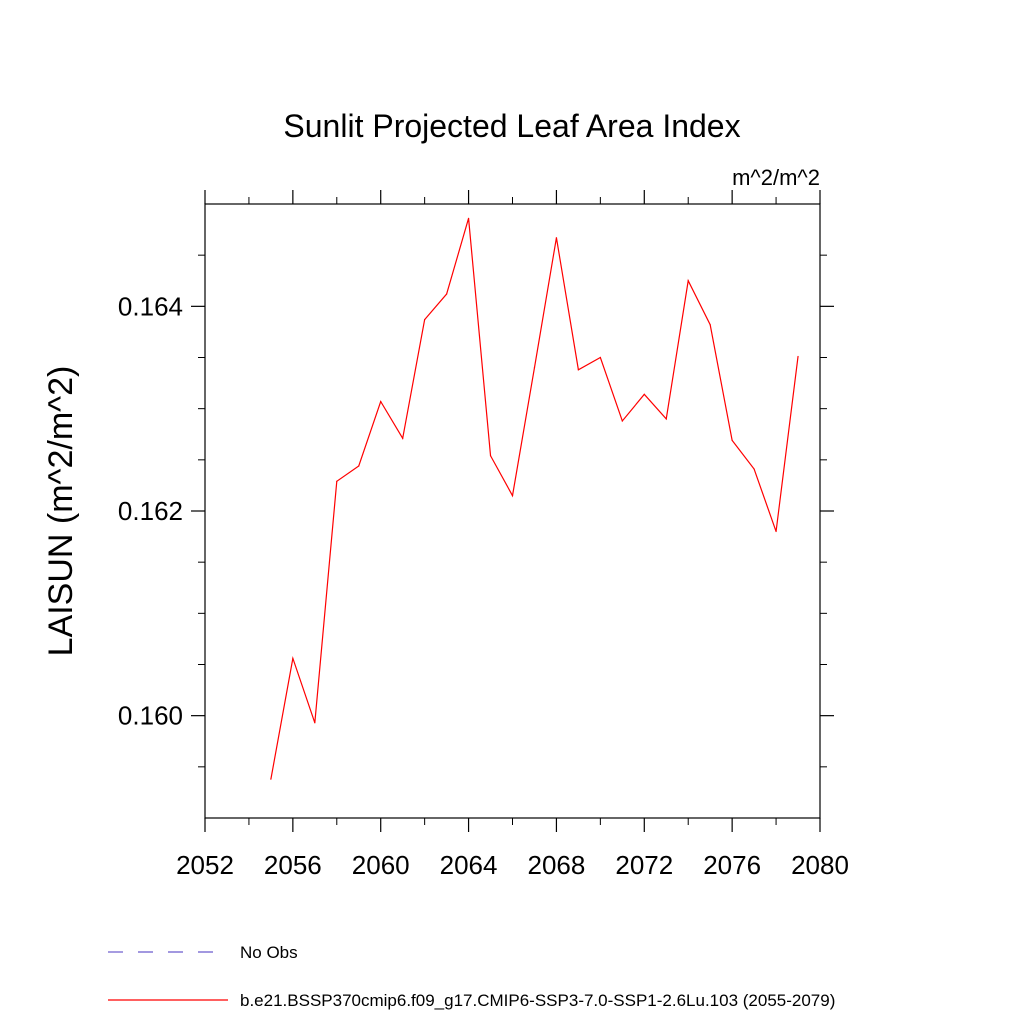 This screenshot has height=1024, width=1024. I want to click on x-tick-label: 2064, so click(469, 865).